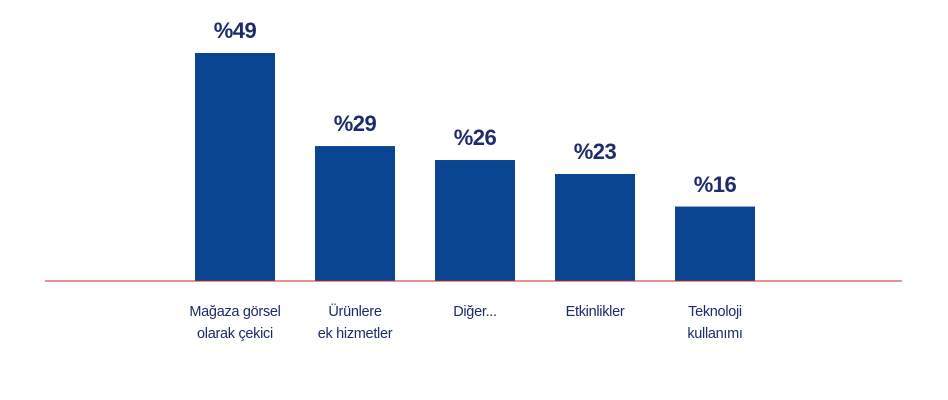 The height and width of the screenshot is (400, 948). Describe the element at coordinates (235, 323) in the screenshot. I see `category-label: Mağaza görsel olarak çekici` at that location.